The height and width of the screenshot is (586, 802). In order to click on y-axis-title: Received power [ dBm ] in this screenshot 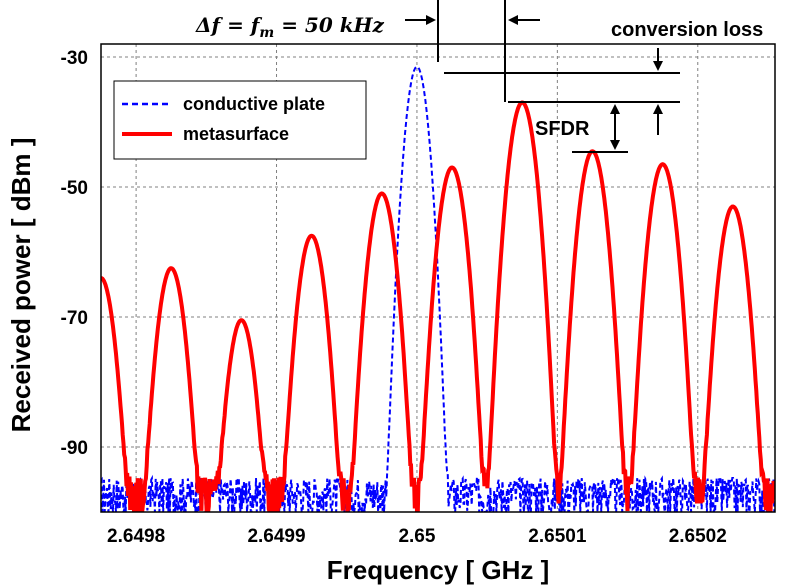, I will do `click(21, 285)`.